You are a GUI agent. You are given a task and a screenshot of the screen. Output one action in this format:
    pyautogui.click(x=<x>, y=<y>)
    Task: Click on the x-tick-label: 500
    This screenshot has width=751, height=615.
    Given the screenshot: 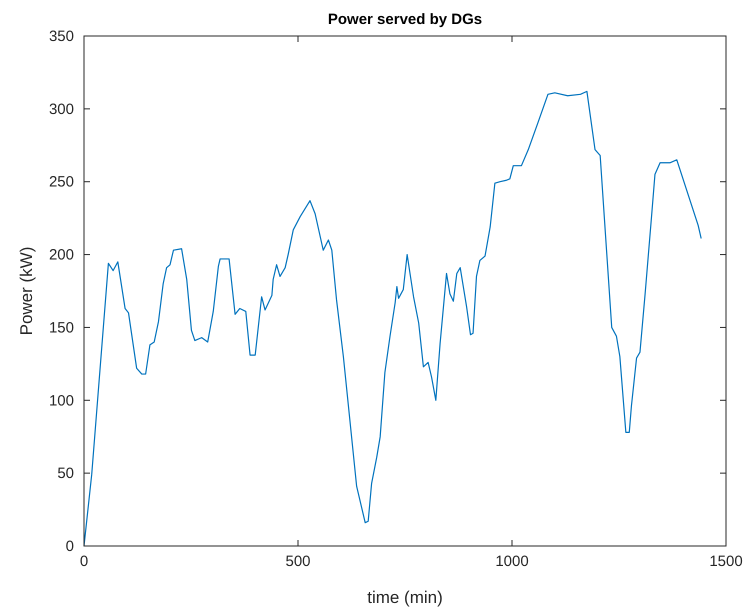 What is the action you would take?
    pyautogui.click(x=298, y=561)
    